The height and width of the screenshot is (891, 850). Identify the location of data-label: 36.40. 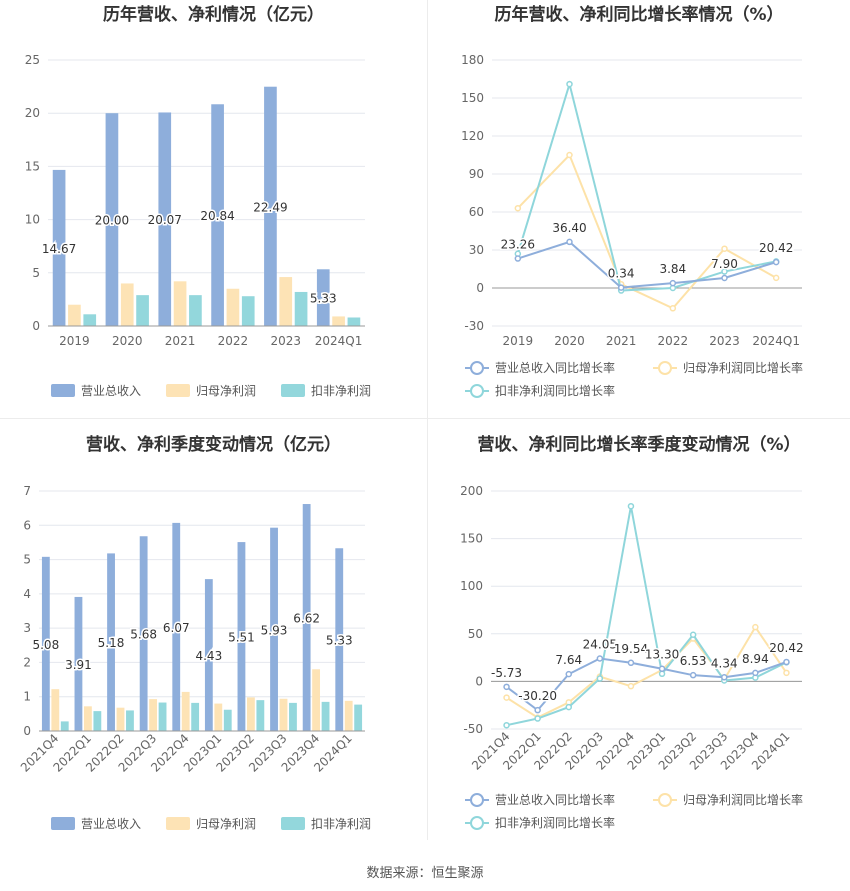
(569, 228).